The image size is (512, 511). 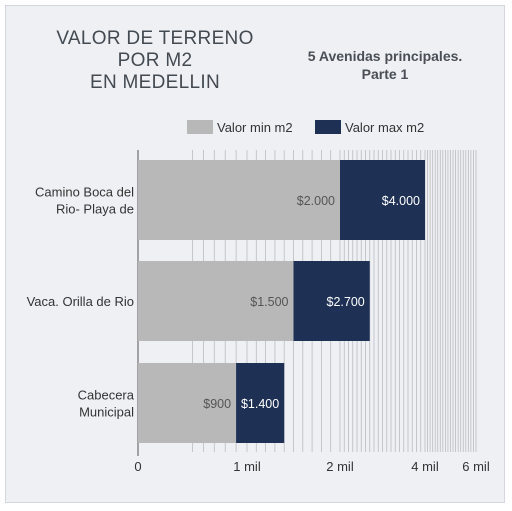 What do you see at coordinates (385, 56) in the screenshot?
I see `chart-subtitle-line: 5 Avenidas principales.` at bounding box center [385, 56].